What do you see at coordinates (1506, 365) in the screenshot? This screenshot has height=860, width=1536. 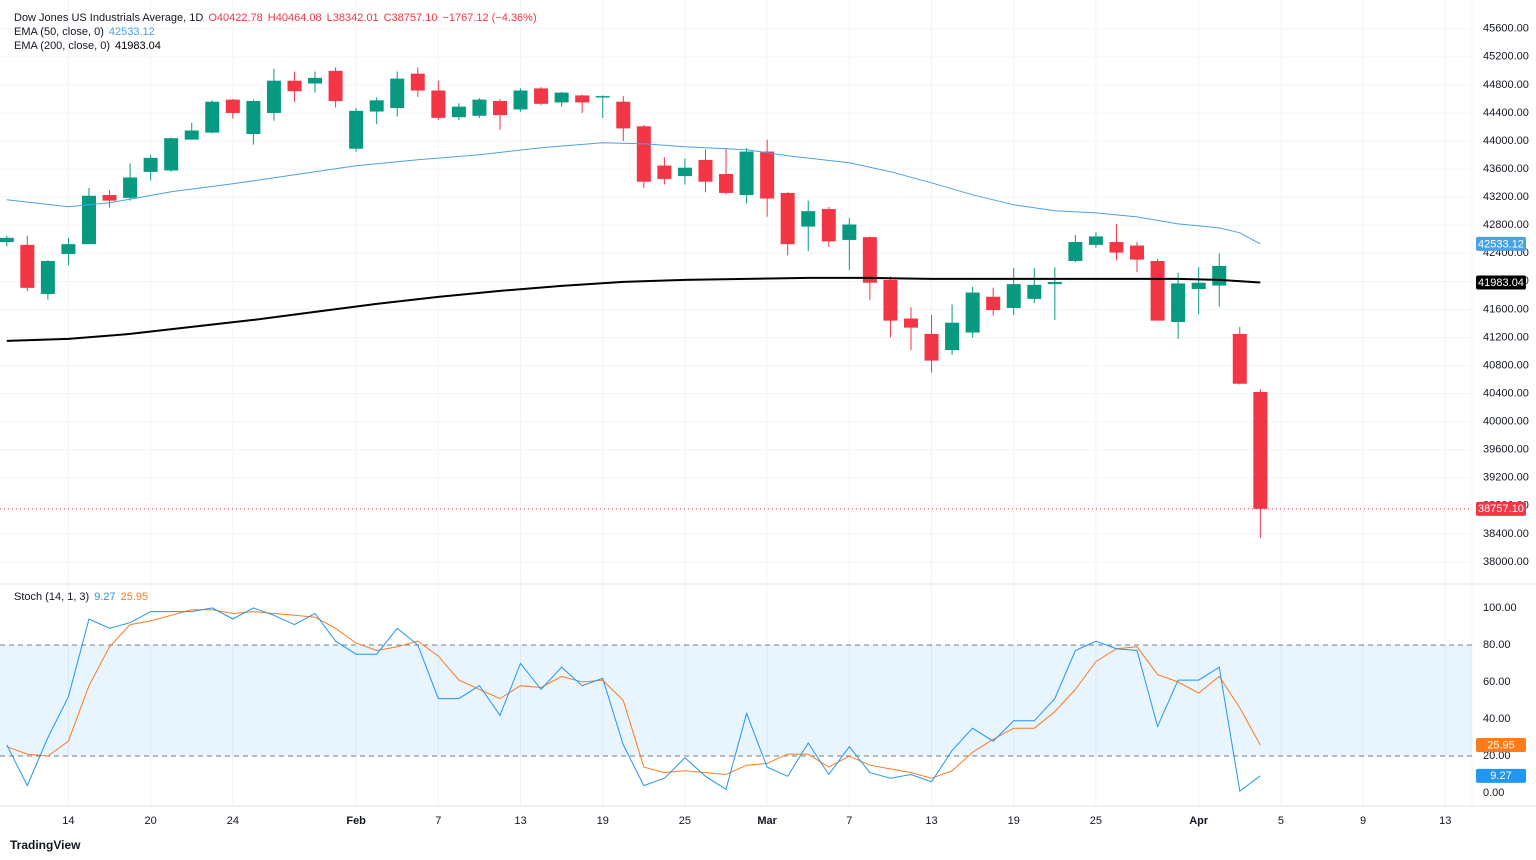 I see `y-tick-label: 40800.00` at bounding box center [1506, 365].